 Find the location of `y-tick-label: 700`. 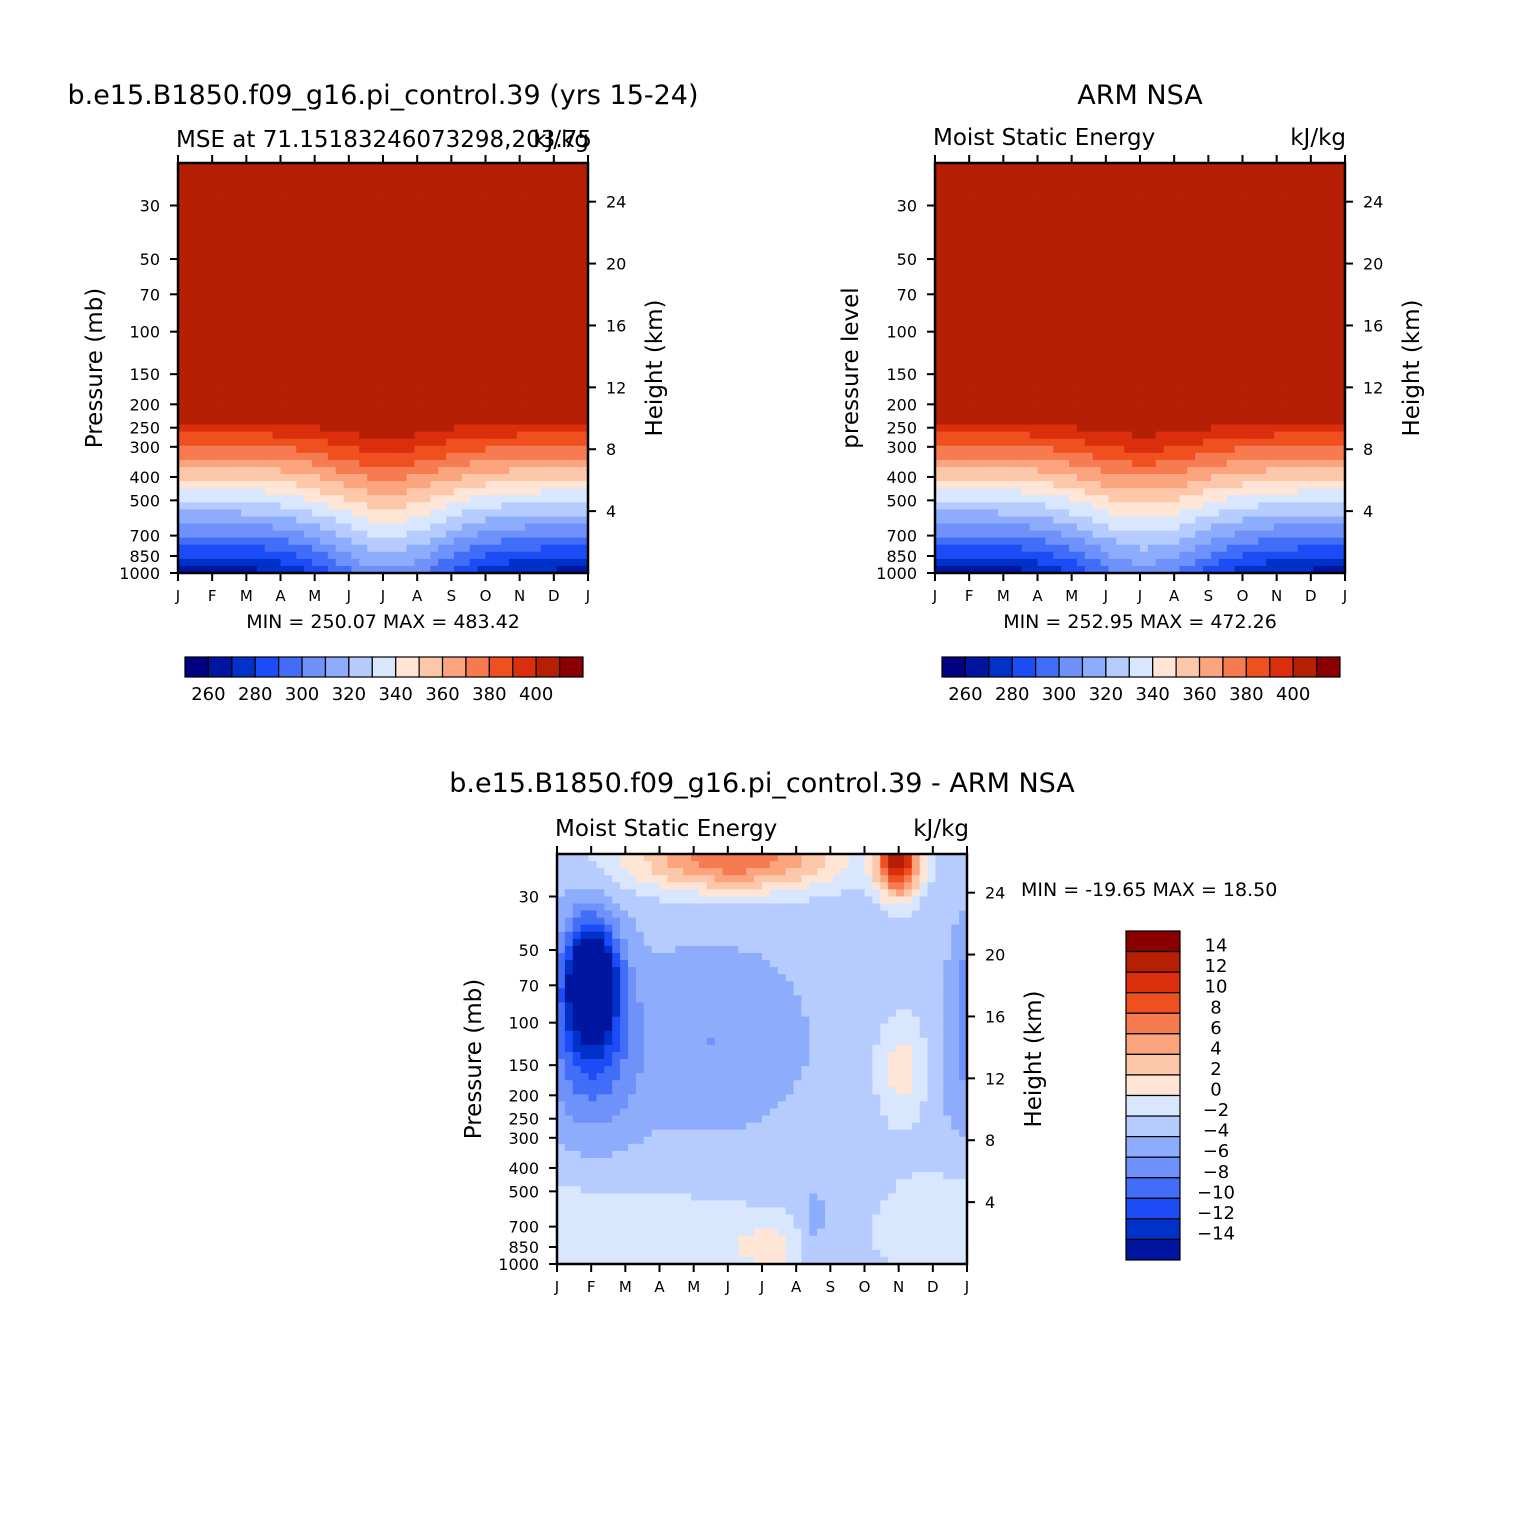

y-tick-label: 700 is located at coordinates (144, 536).